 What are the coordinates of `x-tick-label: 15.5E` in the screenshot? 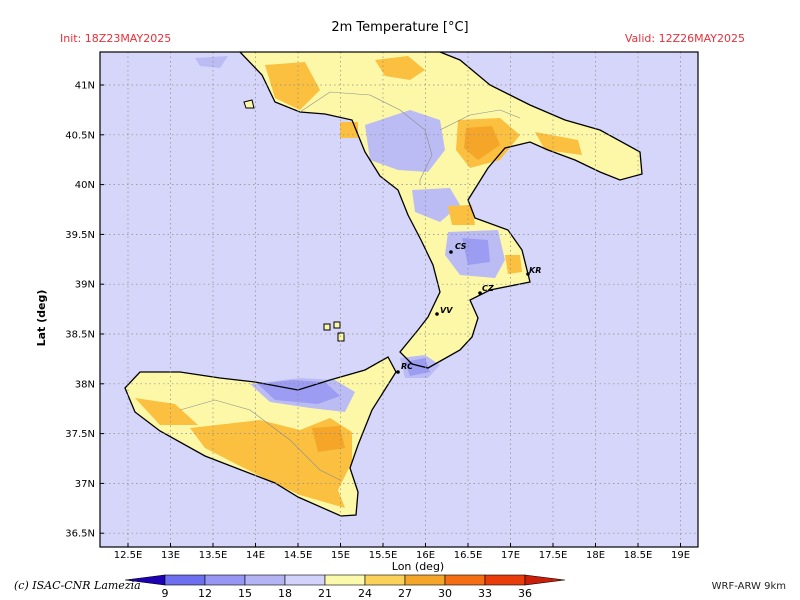 It's located at (383, 555).